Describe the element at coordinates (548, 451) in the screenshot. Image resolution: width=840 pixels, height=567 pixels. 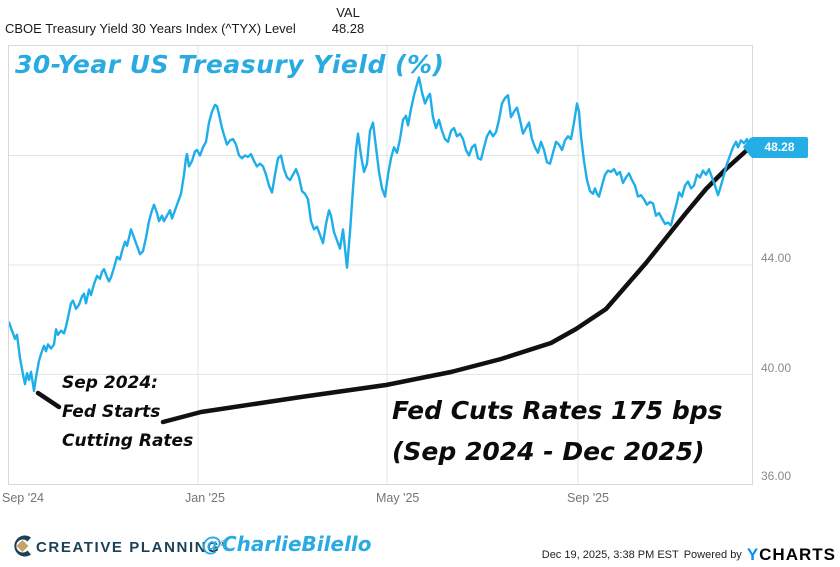
I see `annotation-line: (Sep 2024 - Dec 2025)` at that location.